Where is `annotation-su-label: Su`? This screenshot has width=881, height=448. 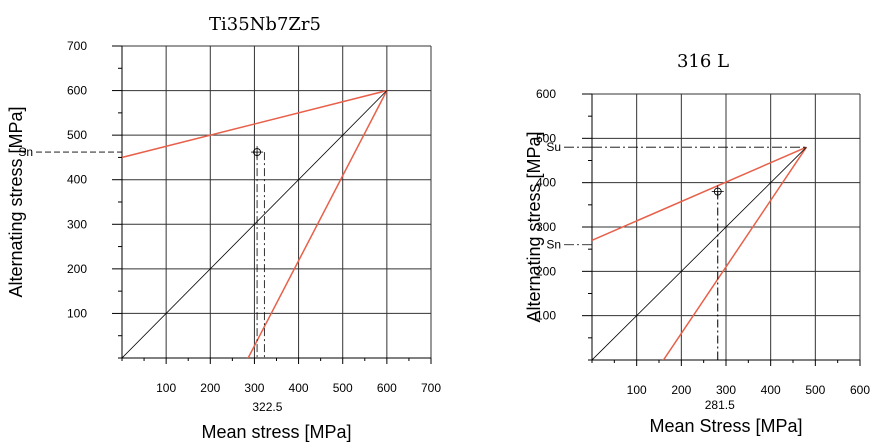
annotation-su-label: Su is located at coordinates (553, 147).